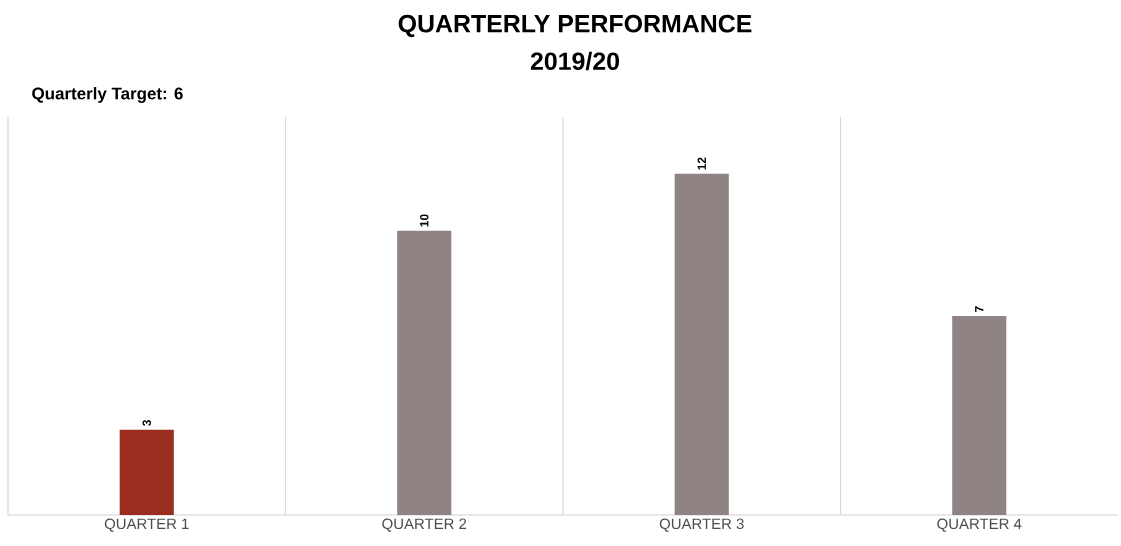  I want to click on chart-title: QUARTERLY PERFORMANCE, so click(575, 26).